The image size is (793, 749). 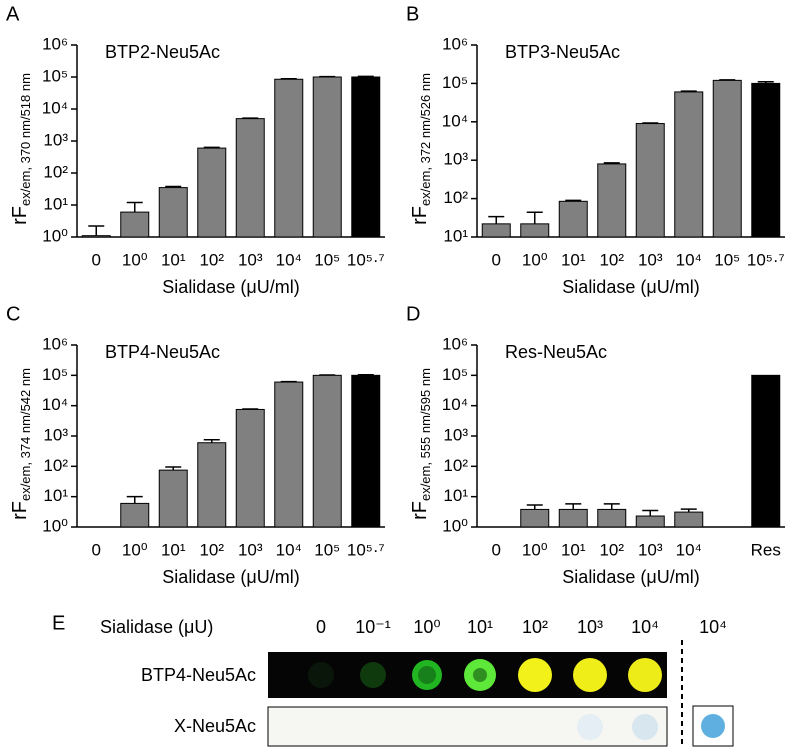 What do you see at coordinates (766, 549) in the screenshot?
I see `x-tick-label: Res` at bounding box center [766, 549].